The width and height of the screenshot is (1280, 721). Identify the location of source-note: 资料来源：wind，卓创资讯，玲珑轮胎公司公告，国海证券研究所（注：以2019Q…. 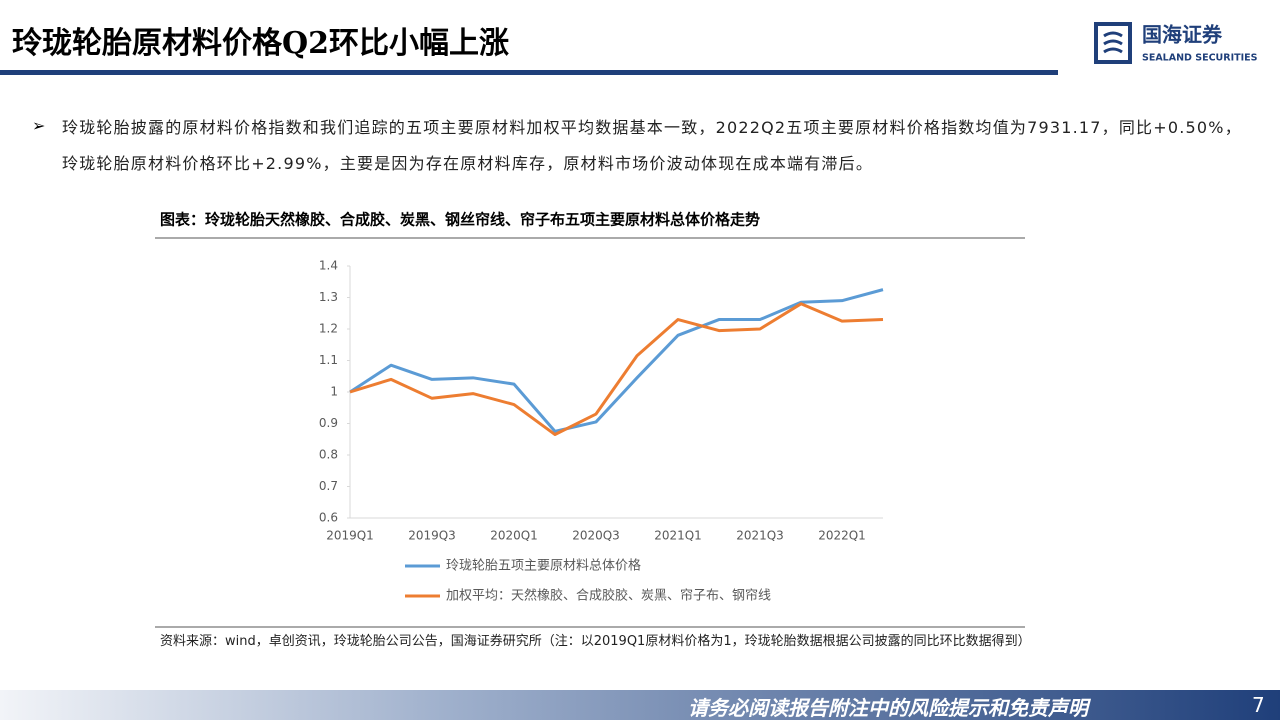
(595, 641).